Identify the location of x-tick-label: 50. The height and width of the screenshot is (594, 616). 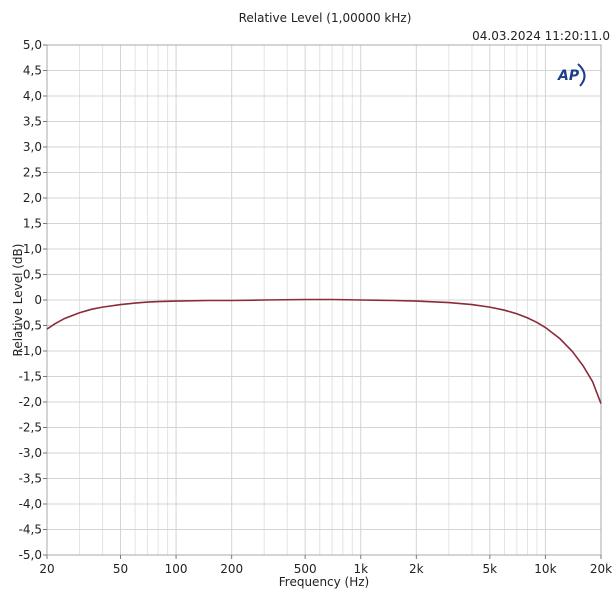
(120, 569).